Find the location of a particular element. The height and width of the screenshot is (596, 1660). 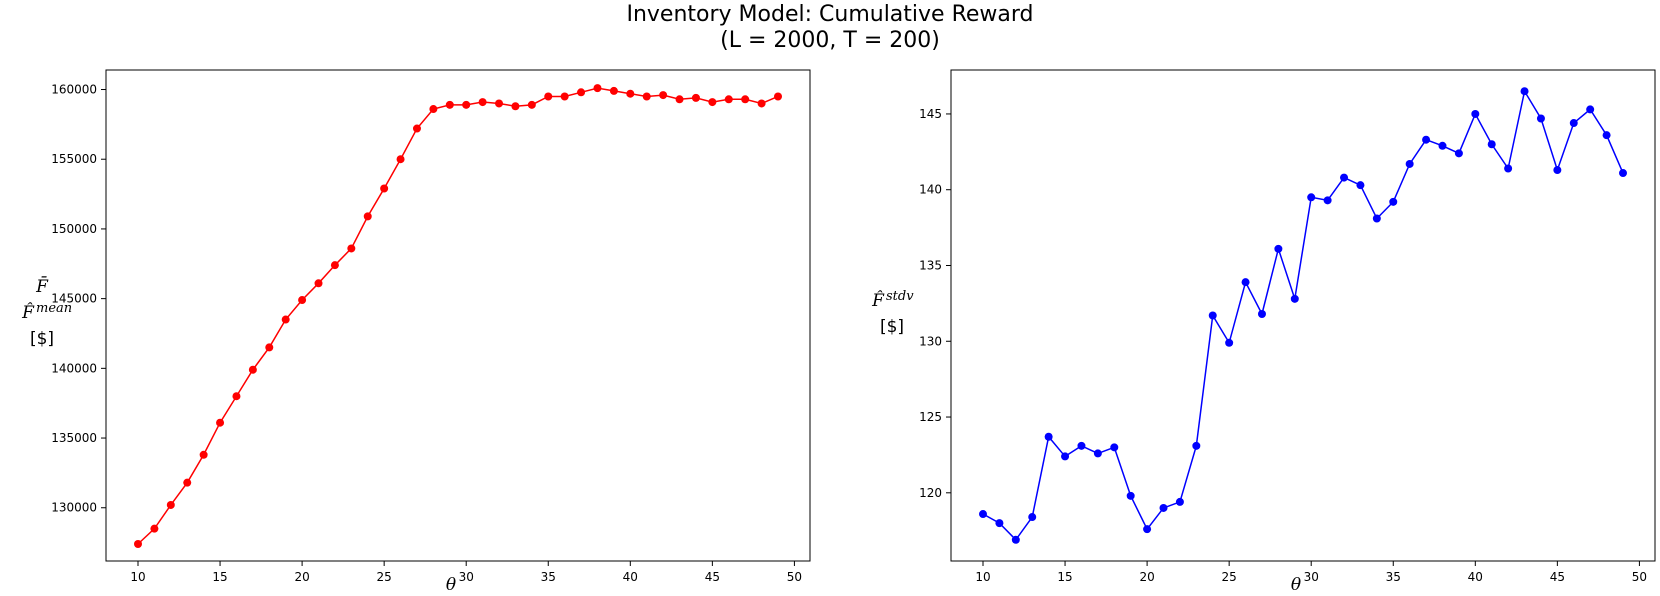

figure-title-line1: Inventory Model: Cumulative Reward is located at coordinates (830, 14).